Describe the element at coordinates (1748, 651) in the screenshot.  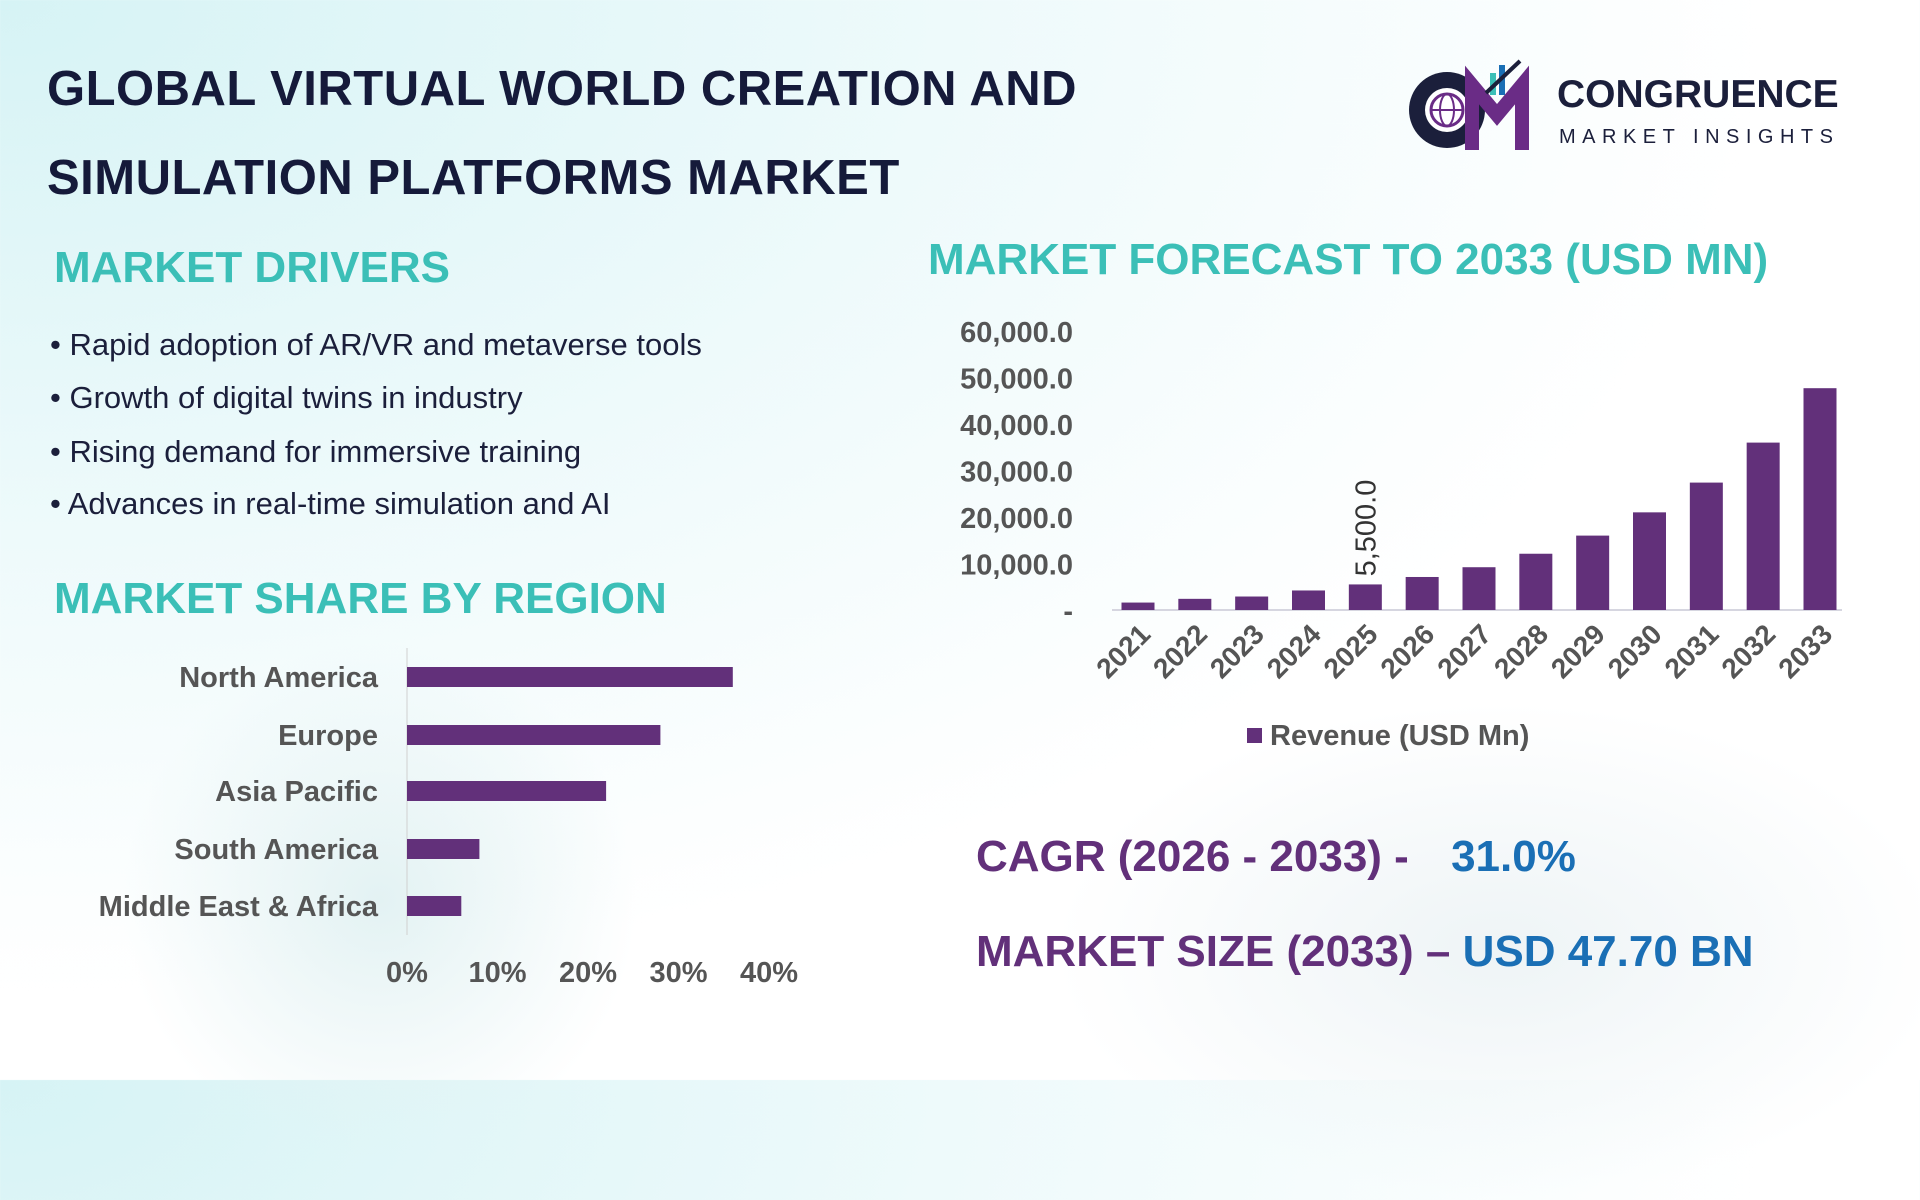
I see `year-label: 2032` at that location.